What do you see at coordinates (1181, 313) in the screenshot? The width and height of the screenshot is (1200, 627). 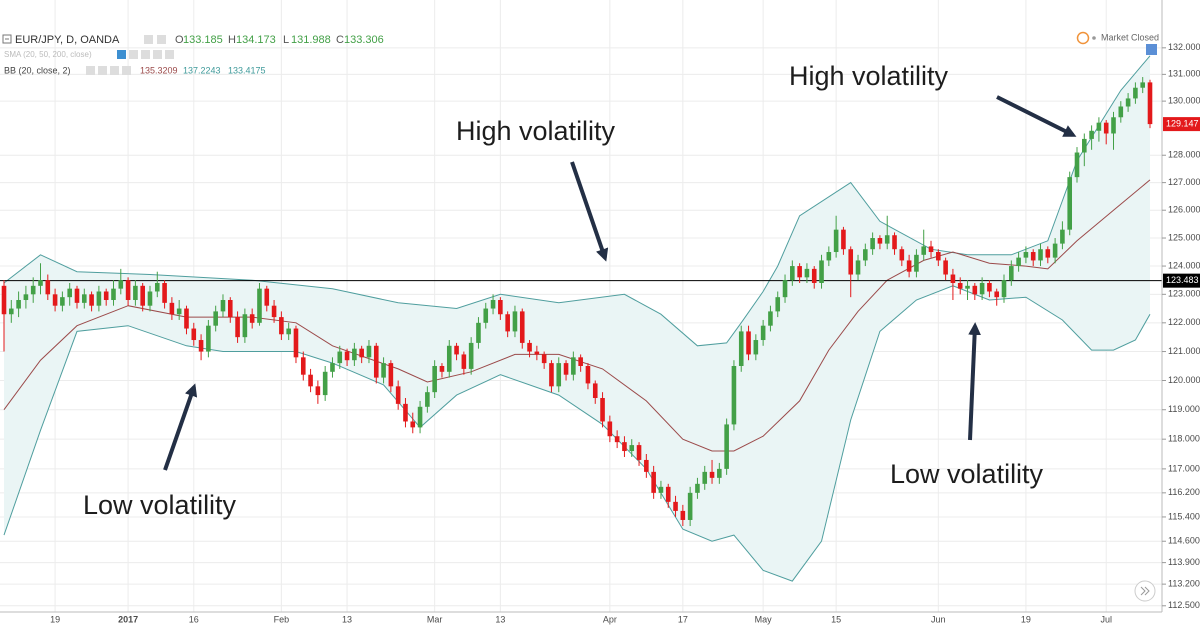 I see `price-axis-bg` at bounding box center [1181, 313].